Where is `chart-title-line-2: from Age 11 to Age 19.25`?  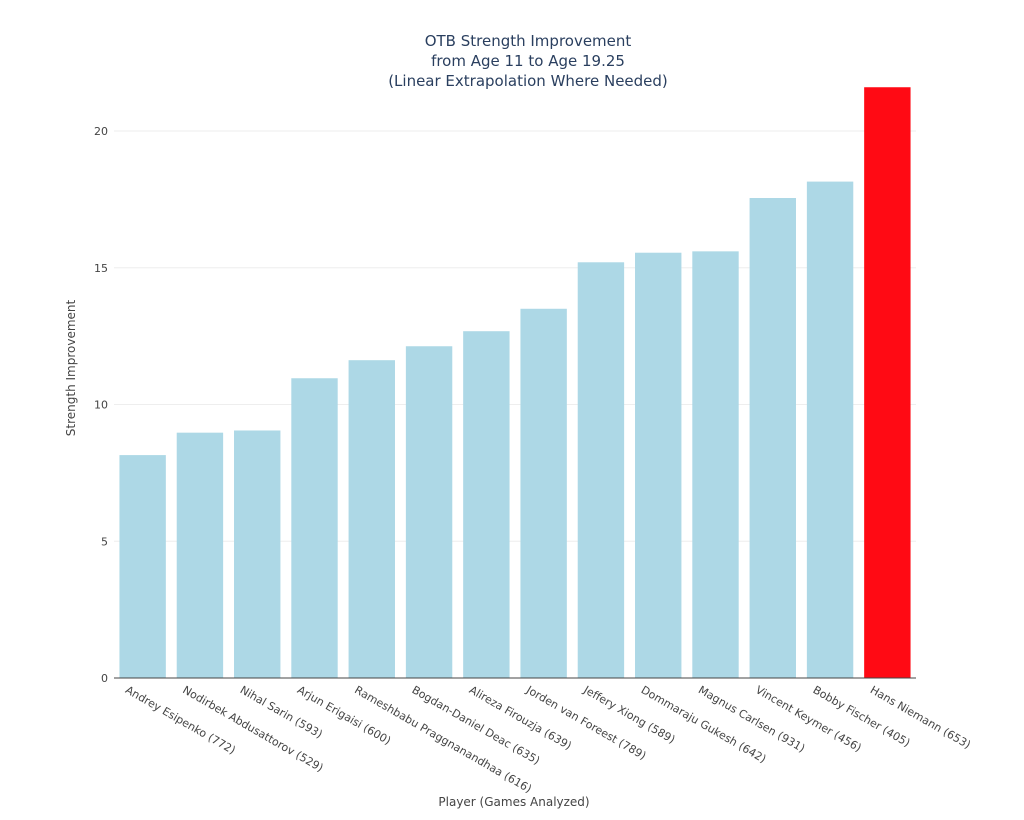 chart-title-line-2: from Age 11 to Age 19.25 is located at coordinates (528, 61).